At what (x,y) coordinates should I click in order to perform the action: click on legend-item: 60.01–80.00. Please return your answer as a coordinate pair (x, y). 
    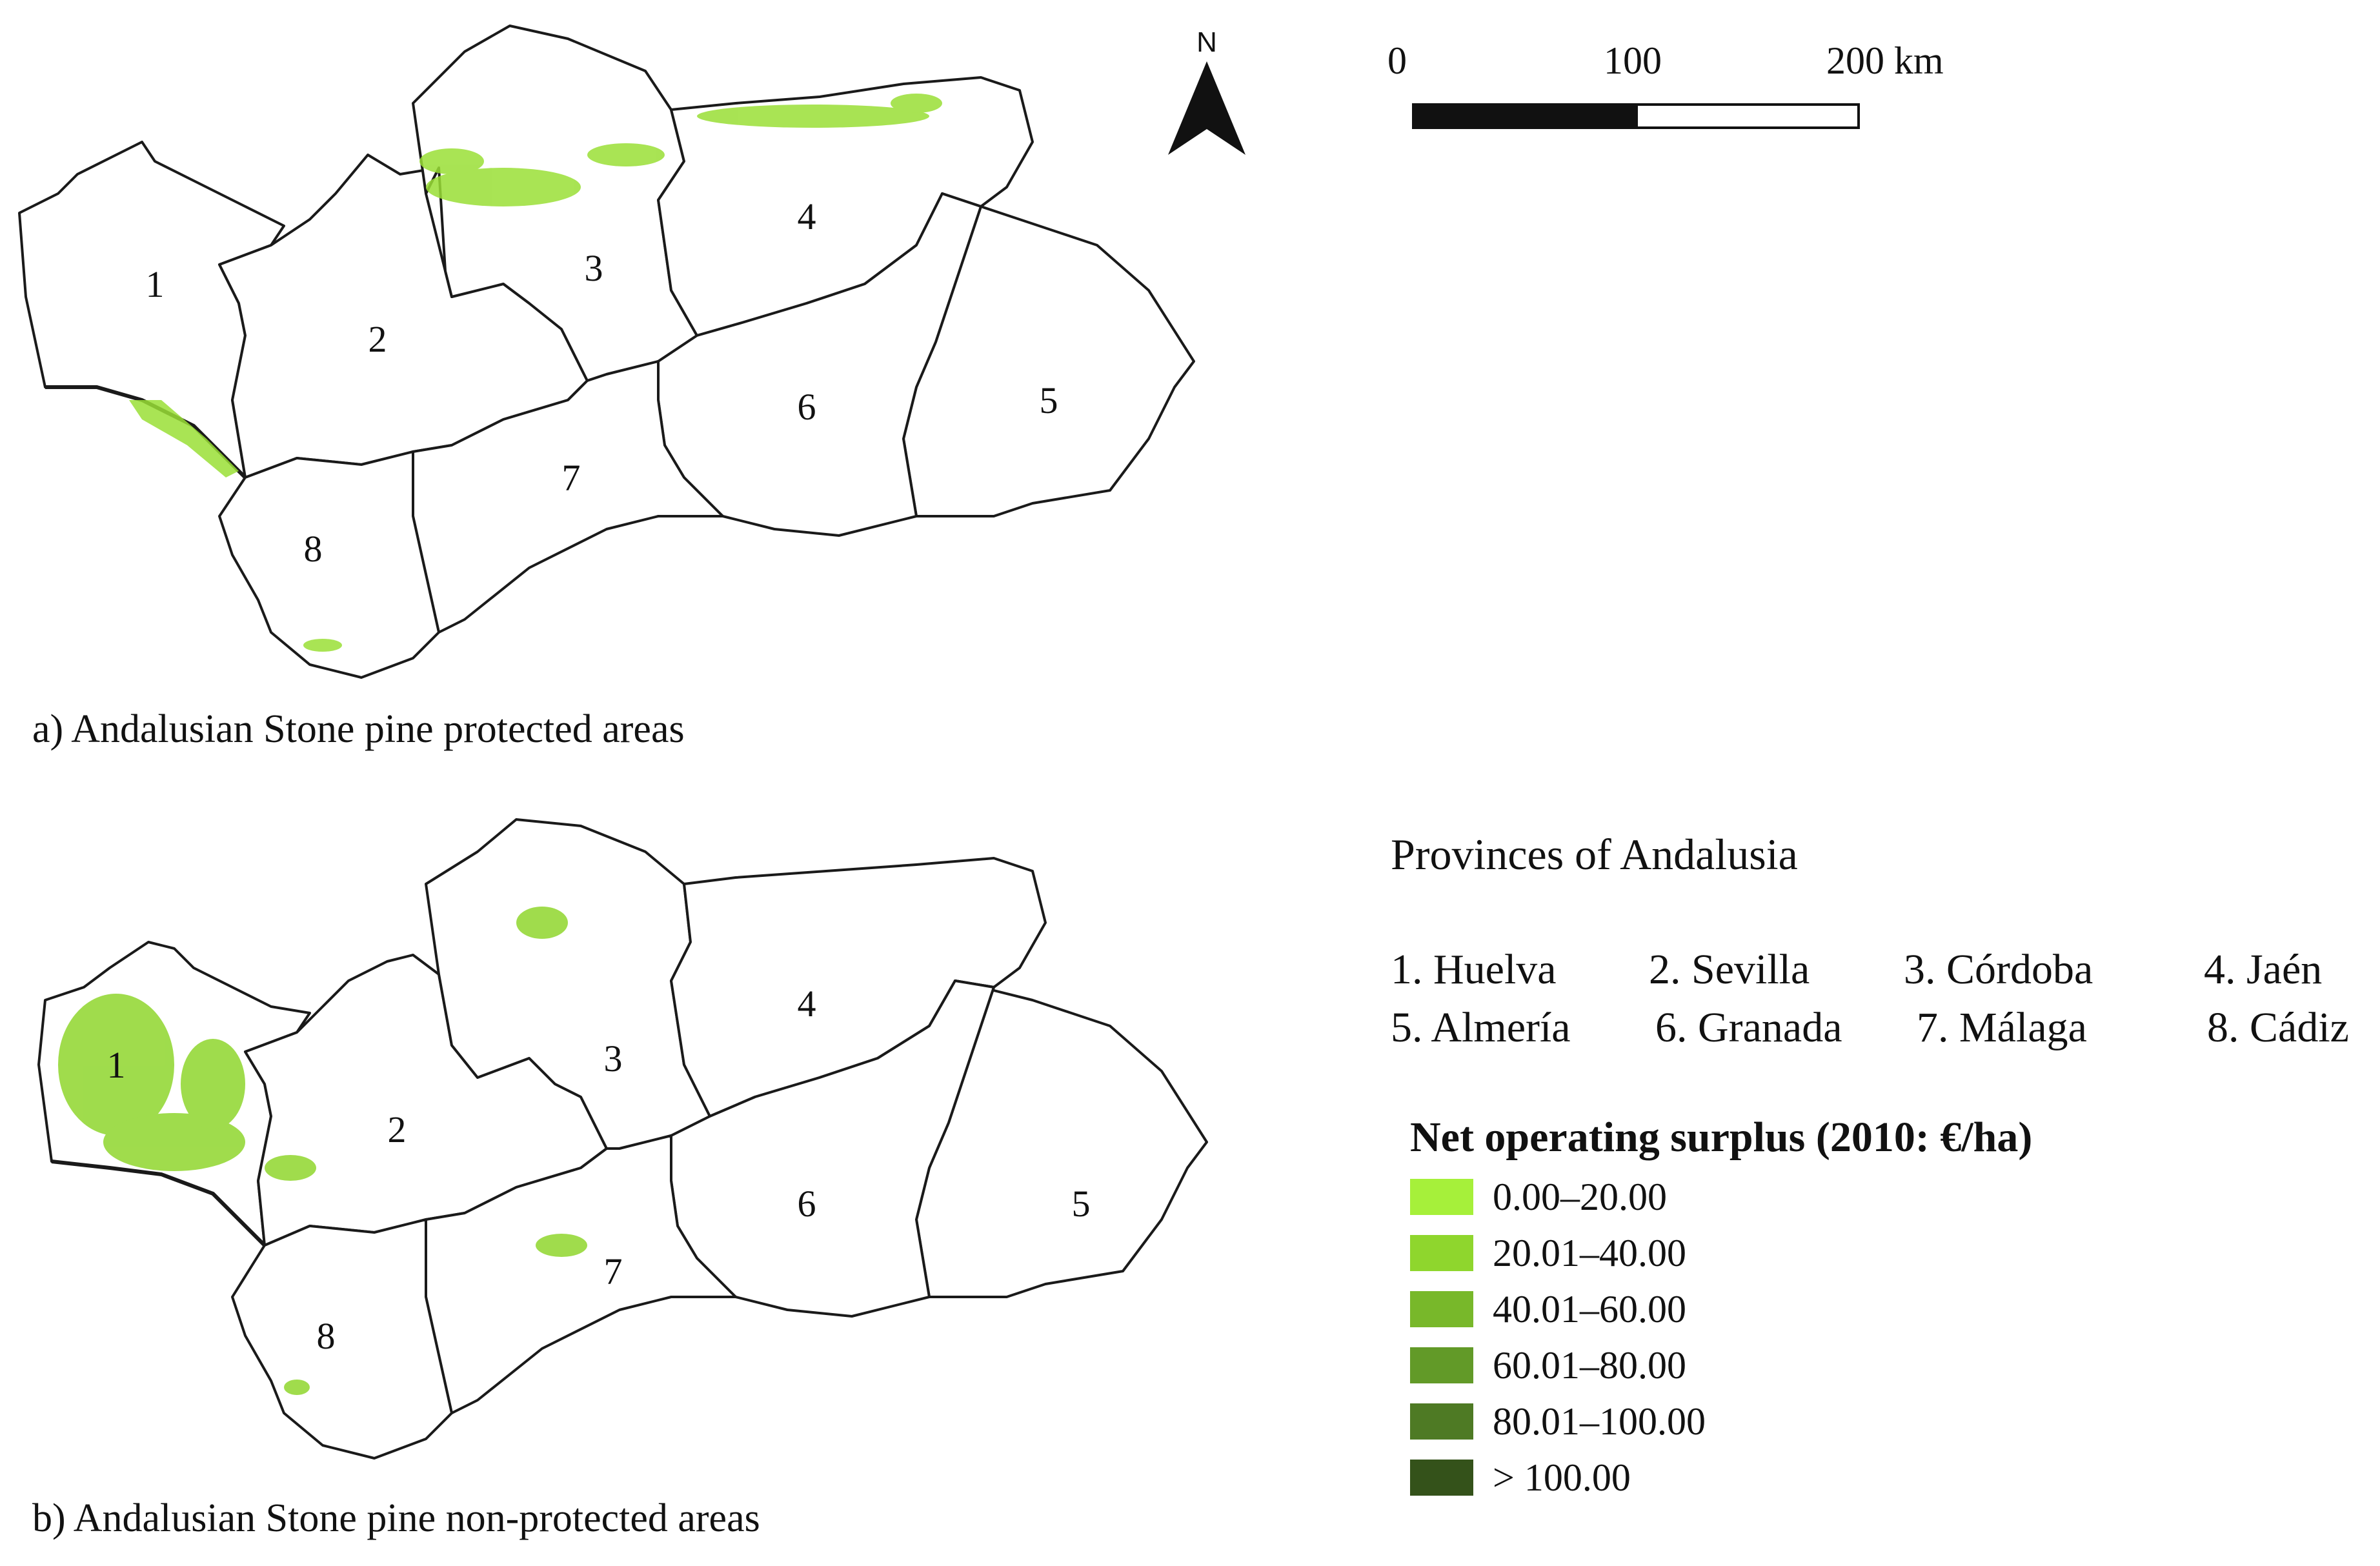
    Looking at the image, I should click on (1548, 1365).